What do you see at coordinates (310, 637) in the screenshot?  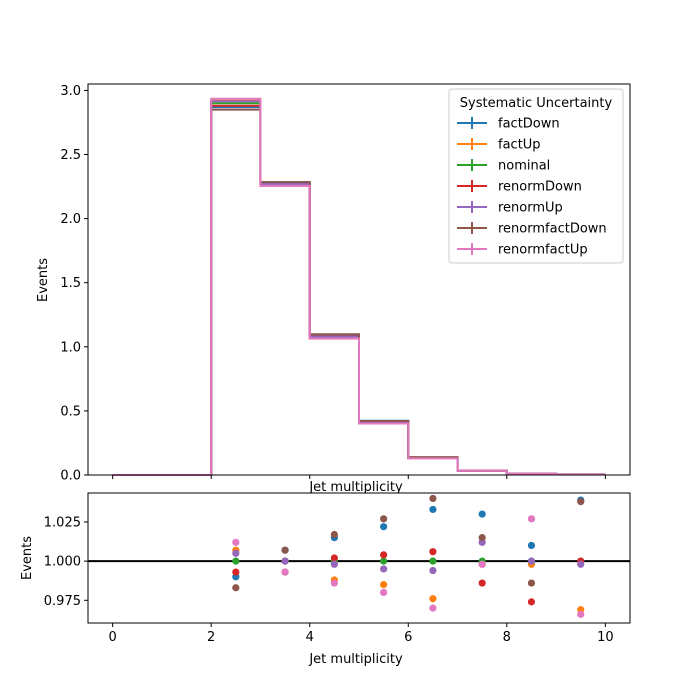 I see `ratio-x-tick-label-4: 4` at bounding box center [310, 637].